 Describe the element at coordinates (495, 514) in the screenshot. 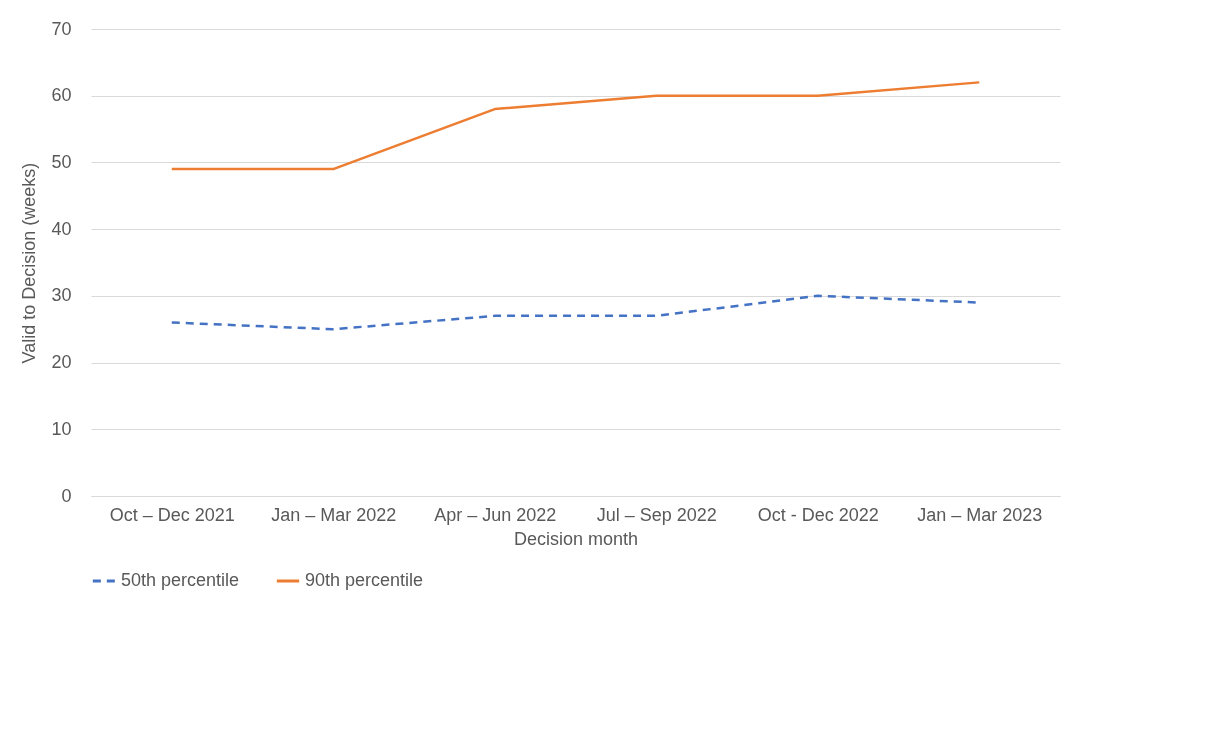

I see `x-tick-label: Apr – Jun 2022` at that location.